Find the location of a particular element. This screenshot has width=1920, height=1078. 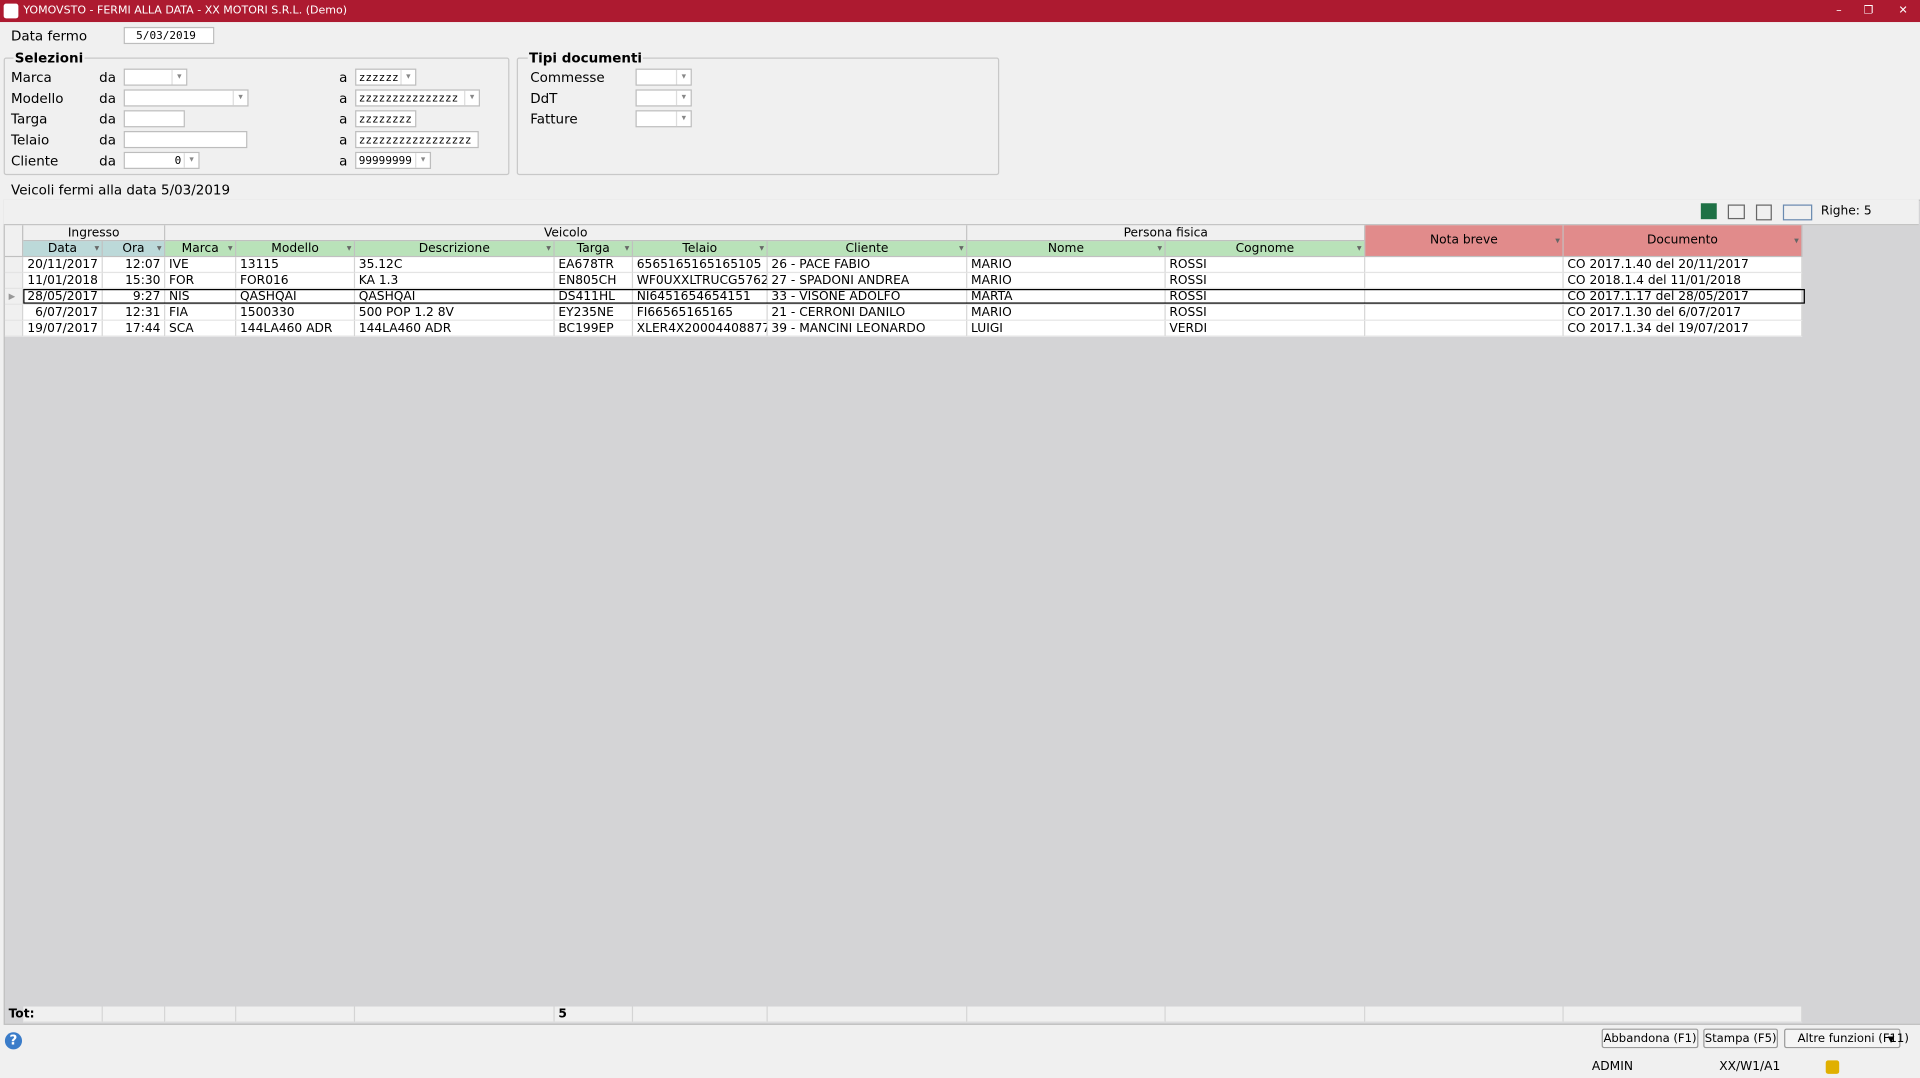

grid-cell: 28/05/2017 is located at coordinates (63, 296).